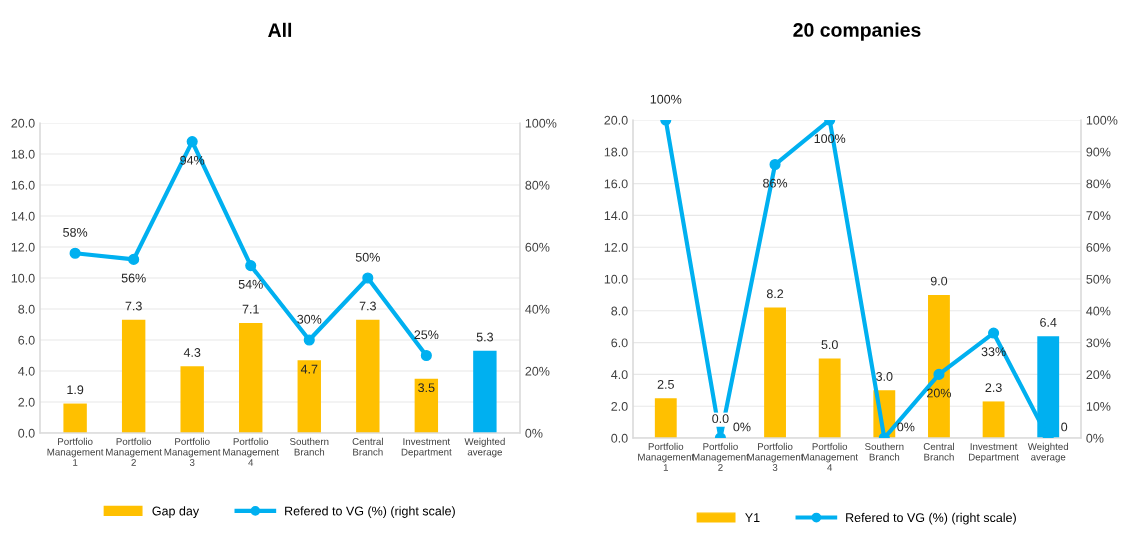 The height and width of the screenshot is (538, 1126). Describe the element at coordinates (426, 335) in the screenshot. I see `data-label: 25%` at that location.